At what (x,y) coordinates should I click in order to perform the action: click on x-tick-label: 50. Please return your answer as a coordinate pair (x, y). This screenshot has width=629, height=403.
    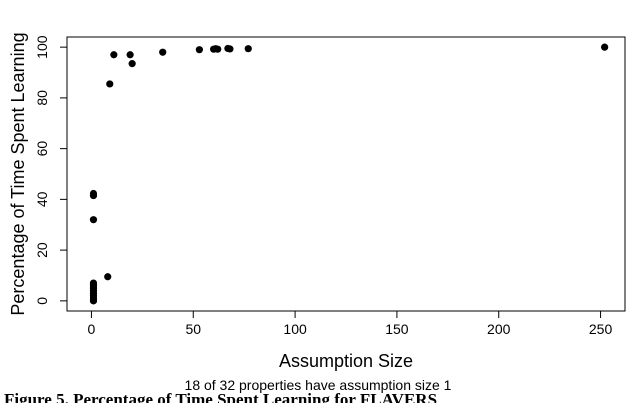
    Looking at the image, I should click on (193, 329).